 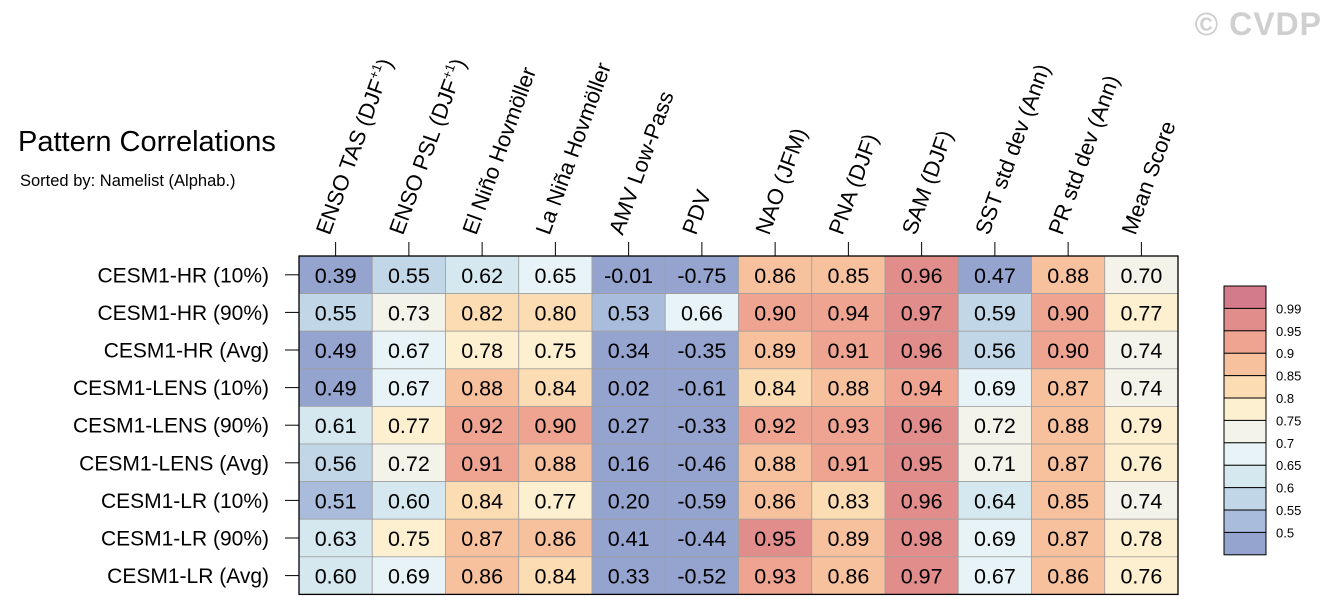 I want to click on cvdp-watermark: © CVDP, so click(x=1258, y=24).